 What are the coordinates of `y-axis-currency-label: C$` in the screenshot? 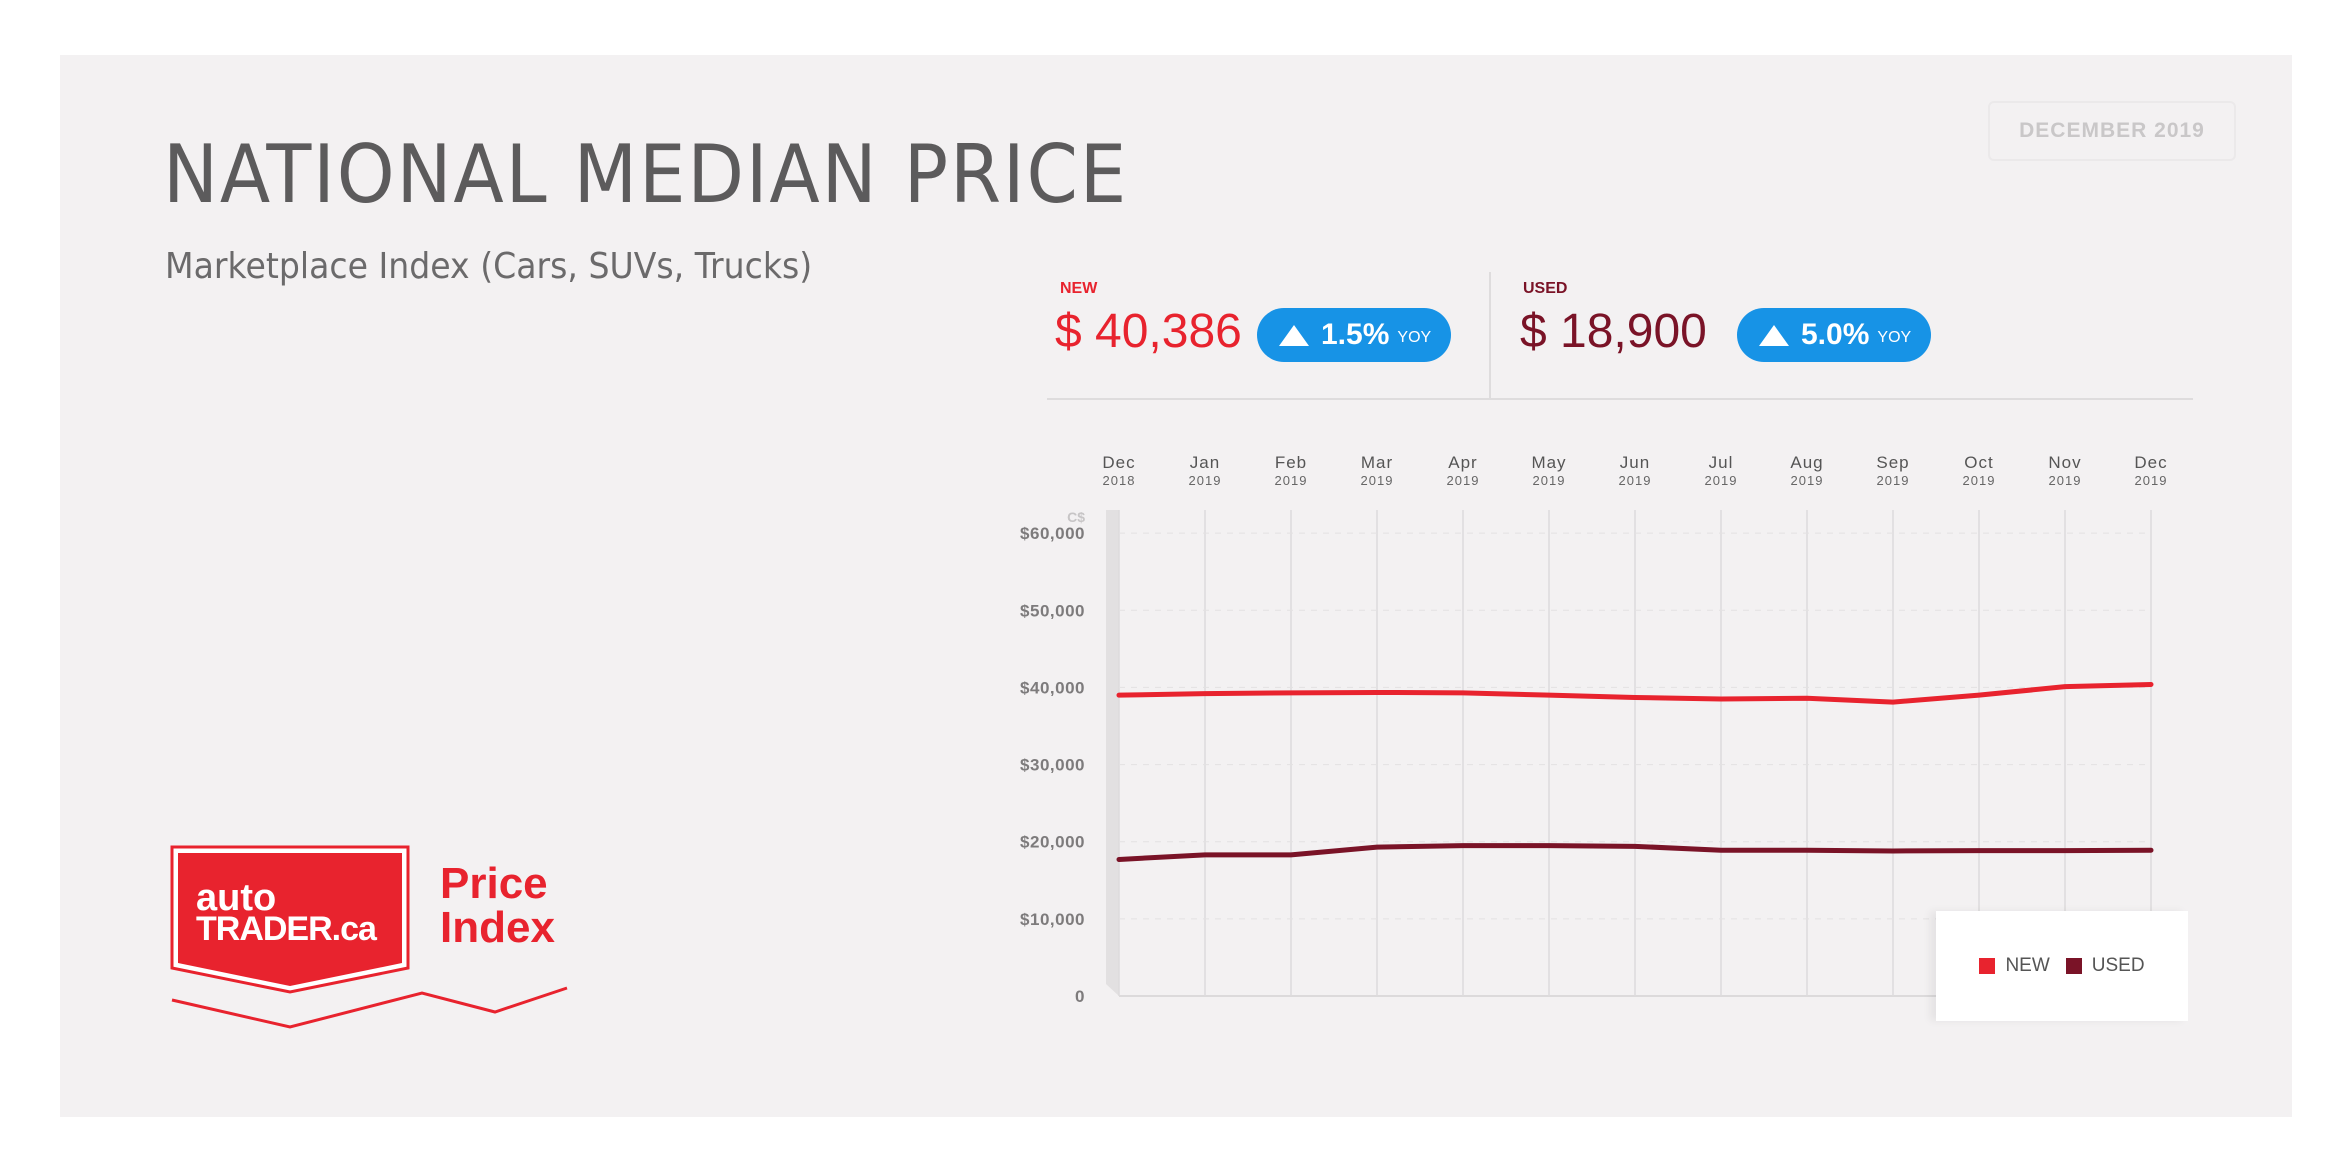 It's located at (1076, 517).